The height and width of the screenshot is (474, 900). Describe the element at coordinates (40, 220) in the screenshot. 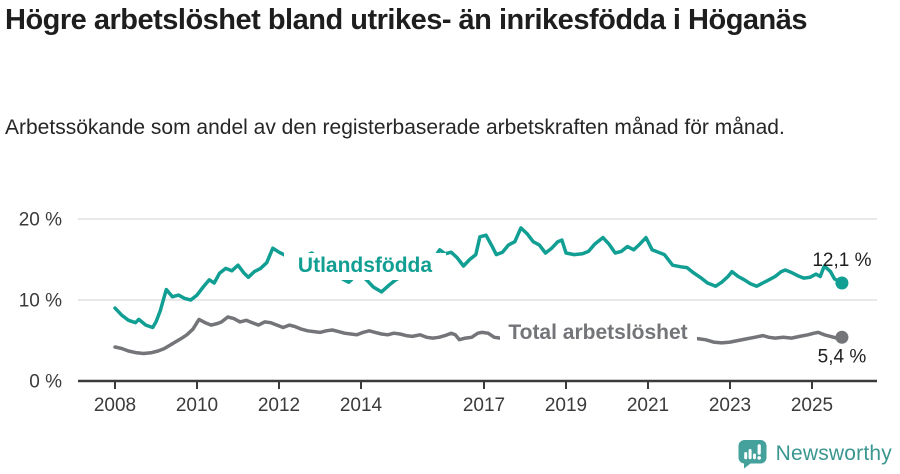

I see `y-tick-label: 20 %` at that location.